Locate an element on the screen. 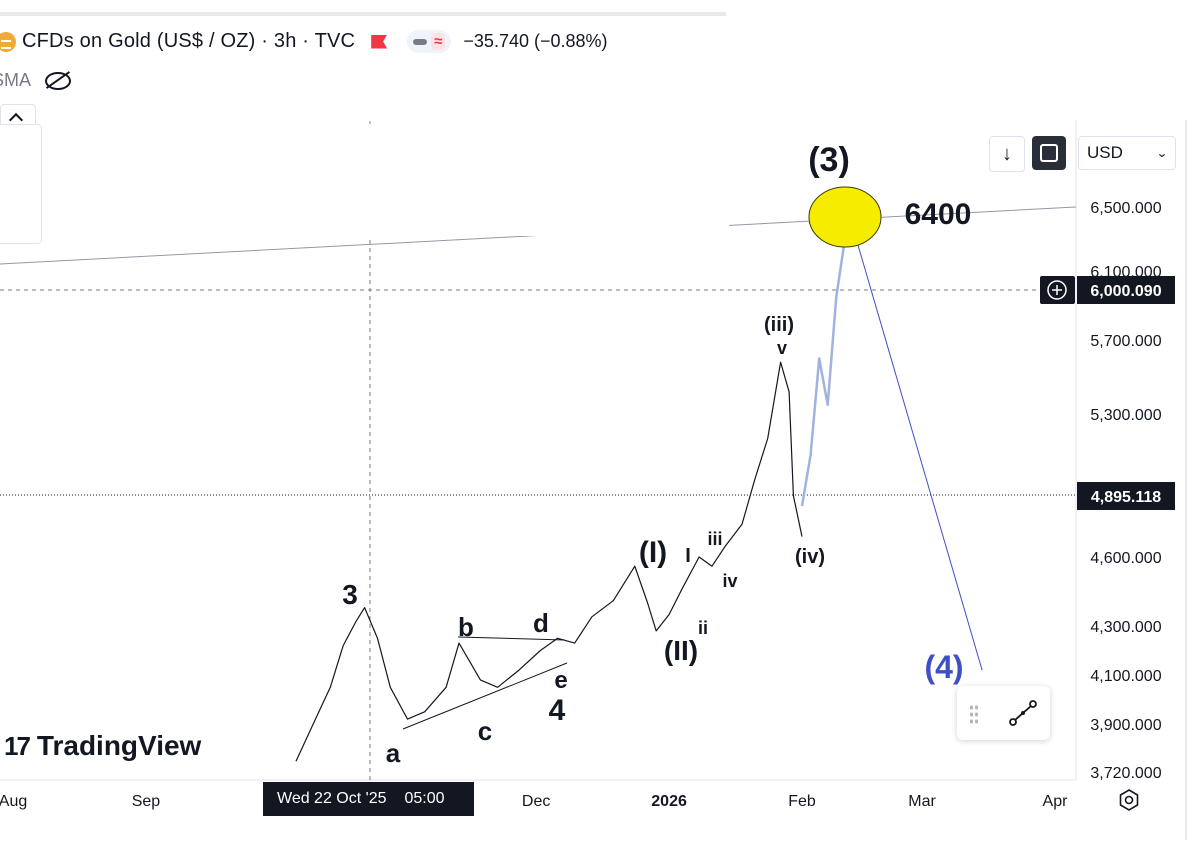 The width and height of the screenshot is (1204, 856). crosshair-price-badge is located at coordinates (1126, 290).